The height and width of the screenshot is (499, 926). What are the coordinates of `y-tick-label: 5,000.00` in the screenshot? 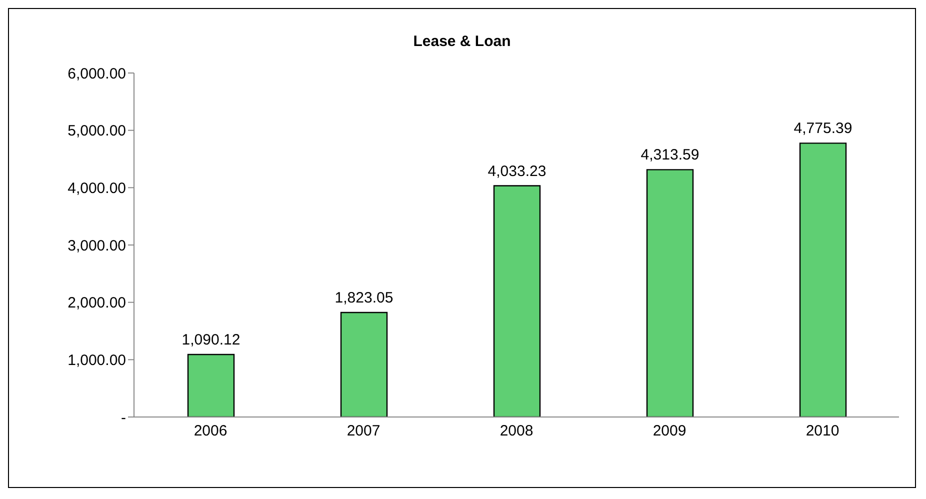 It's located at (97, 131).